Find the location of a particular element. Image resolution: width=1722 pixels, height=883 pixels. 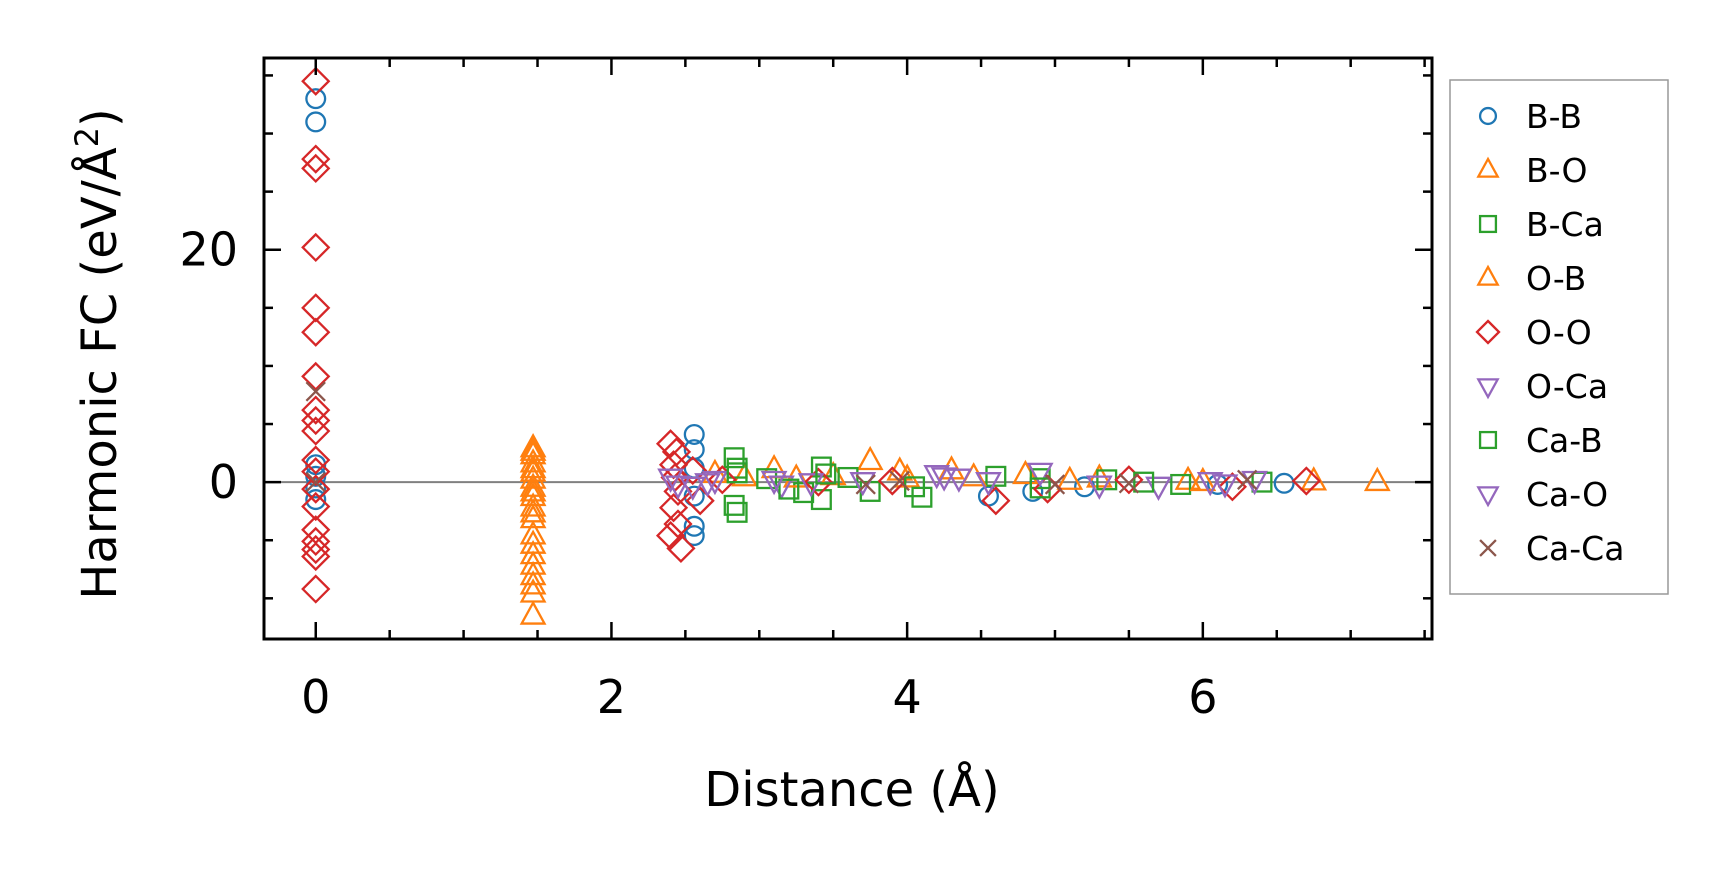

legend-label: O-O is located at coordinates (1559, 332).